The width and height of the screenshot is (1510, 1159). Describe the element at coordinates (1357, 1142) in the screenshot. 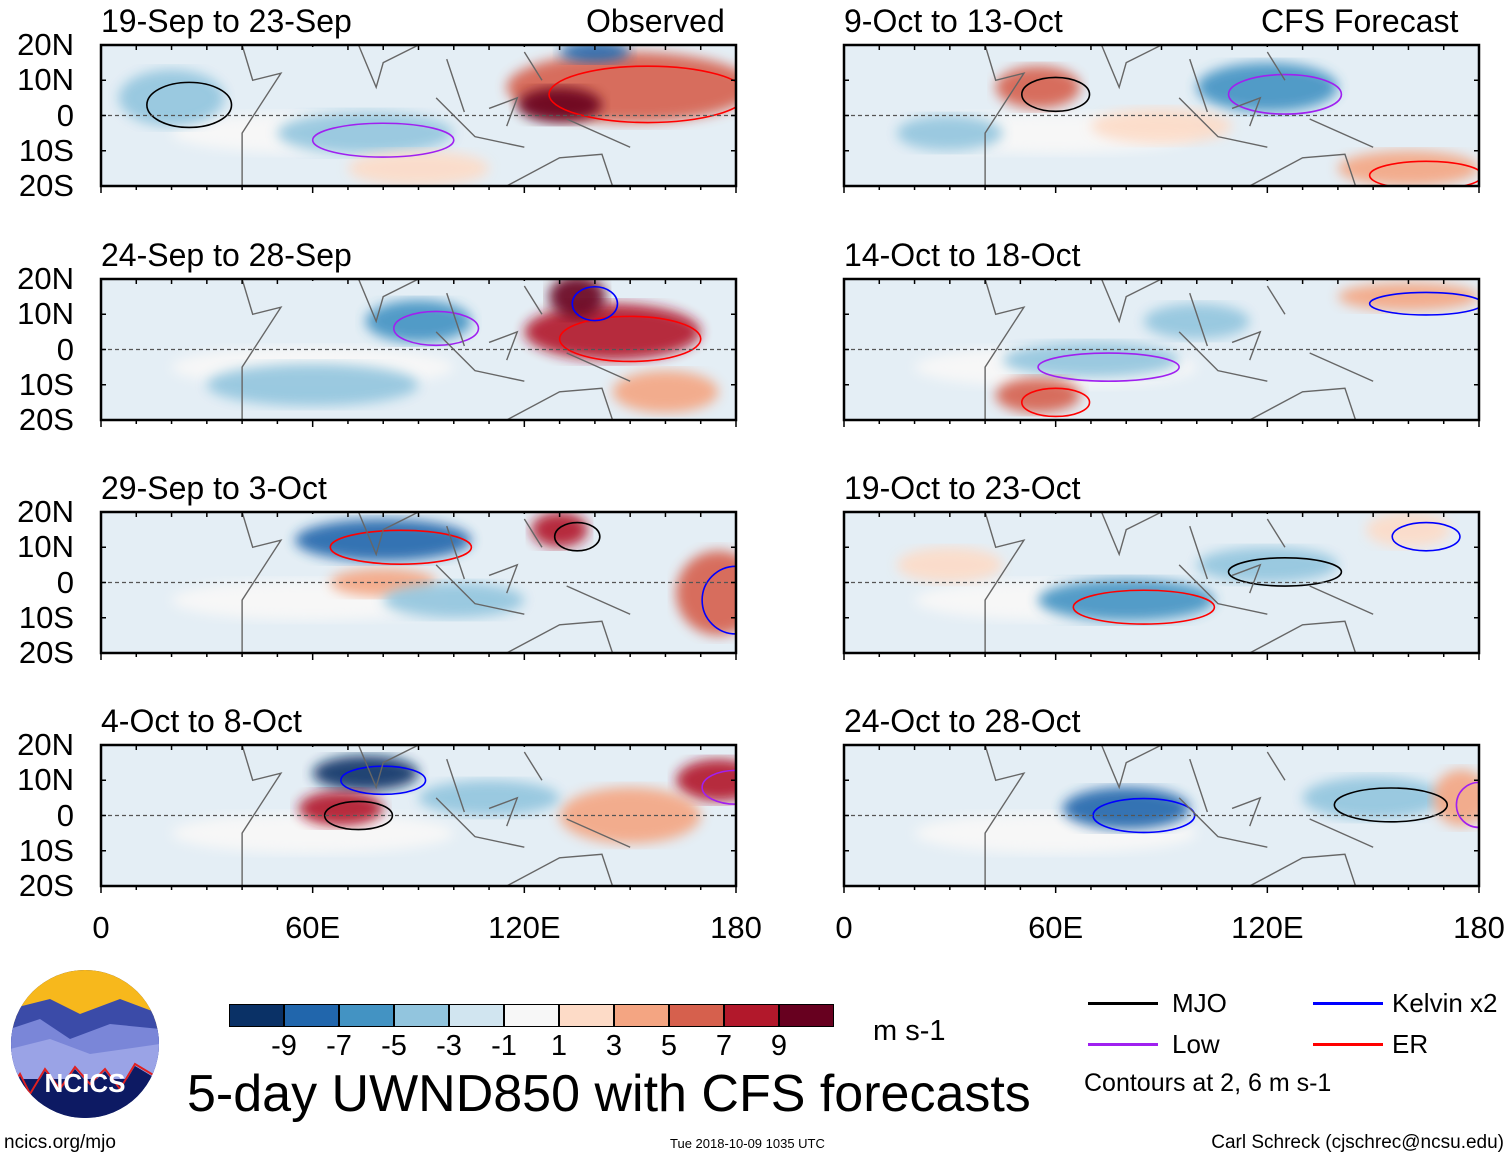

I see `footer-author: Carl Schreck (cjschrec@ncsu.edu)` at that location.